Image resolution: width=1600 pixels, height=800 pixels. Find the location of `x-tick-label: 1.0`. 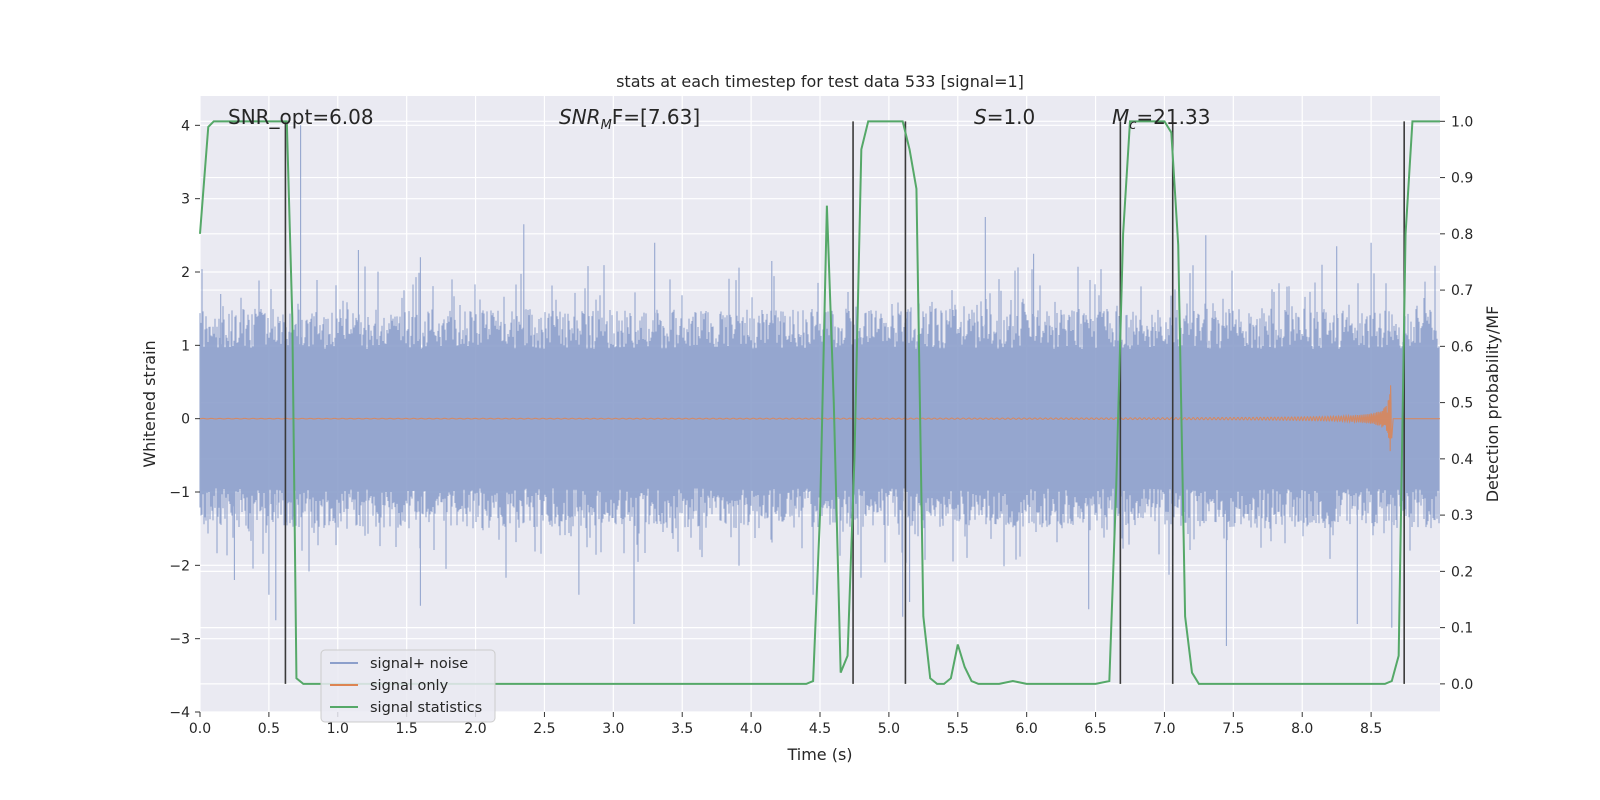

x-tick-label: 1.0 is located at coordinates (338, 729).